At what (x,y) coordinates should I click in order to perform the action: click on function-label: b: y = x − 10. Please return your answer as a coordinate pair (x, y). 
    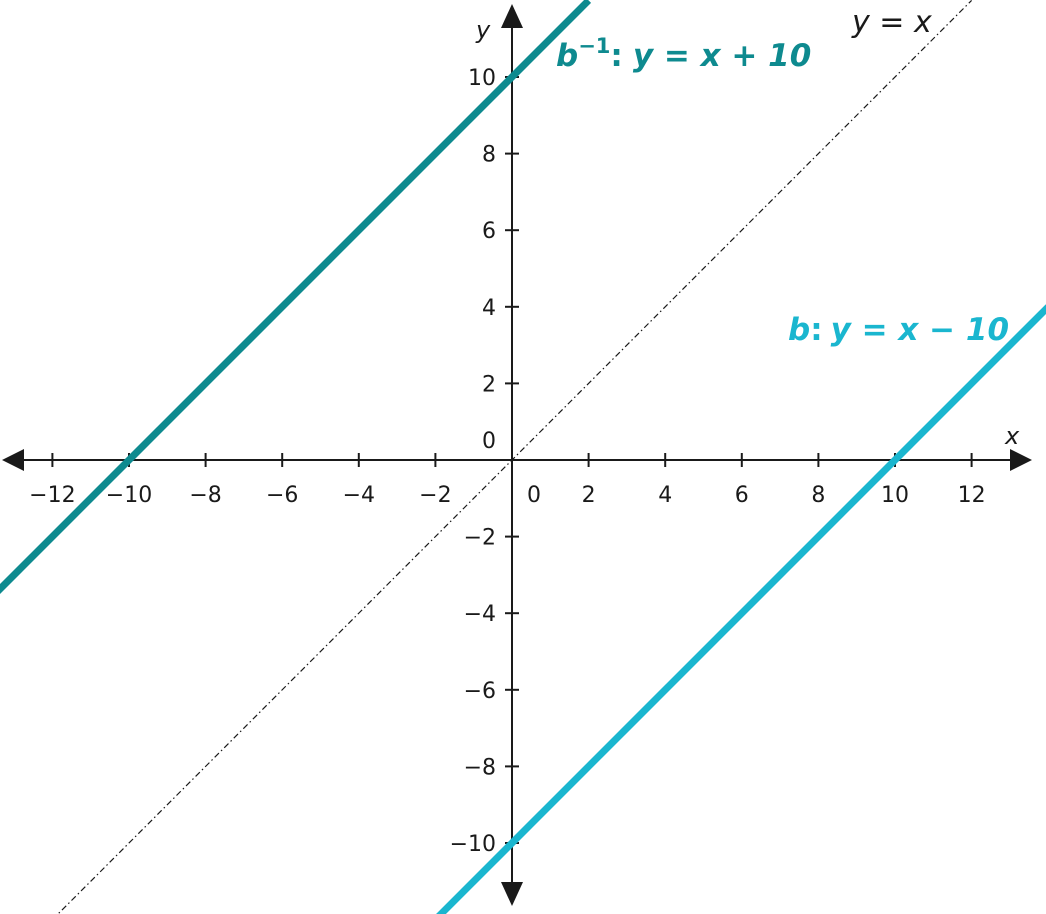
    Looking at the image, I should click on (898, 330).